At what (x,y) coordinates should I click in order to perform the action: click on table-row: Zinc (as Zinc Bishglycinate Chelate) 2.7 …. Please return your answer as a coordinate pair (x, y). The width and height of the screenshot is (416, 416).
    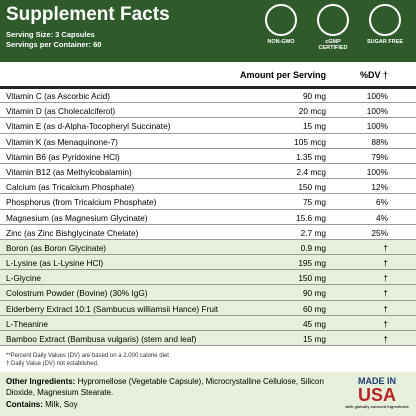
    Looking at the image, I should click on (208, 232).